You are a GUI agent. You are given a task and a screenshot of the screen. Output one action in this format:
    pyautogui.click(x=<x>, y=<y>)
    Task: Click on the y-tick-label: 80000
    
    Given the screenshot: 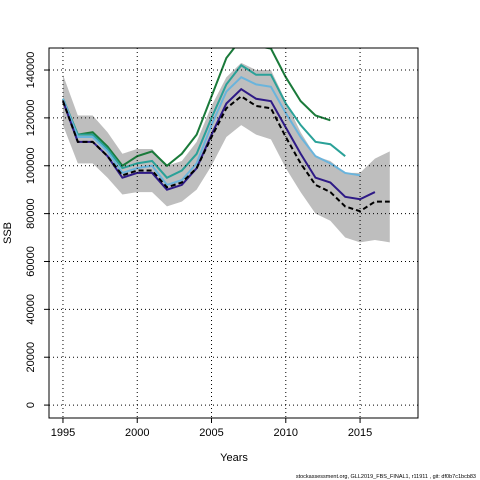 What is the action you would take?
    pyautogui.click(x=31, y=213)
    